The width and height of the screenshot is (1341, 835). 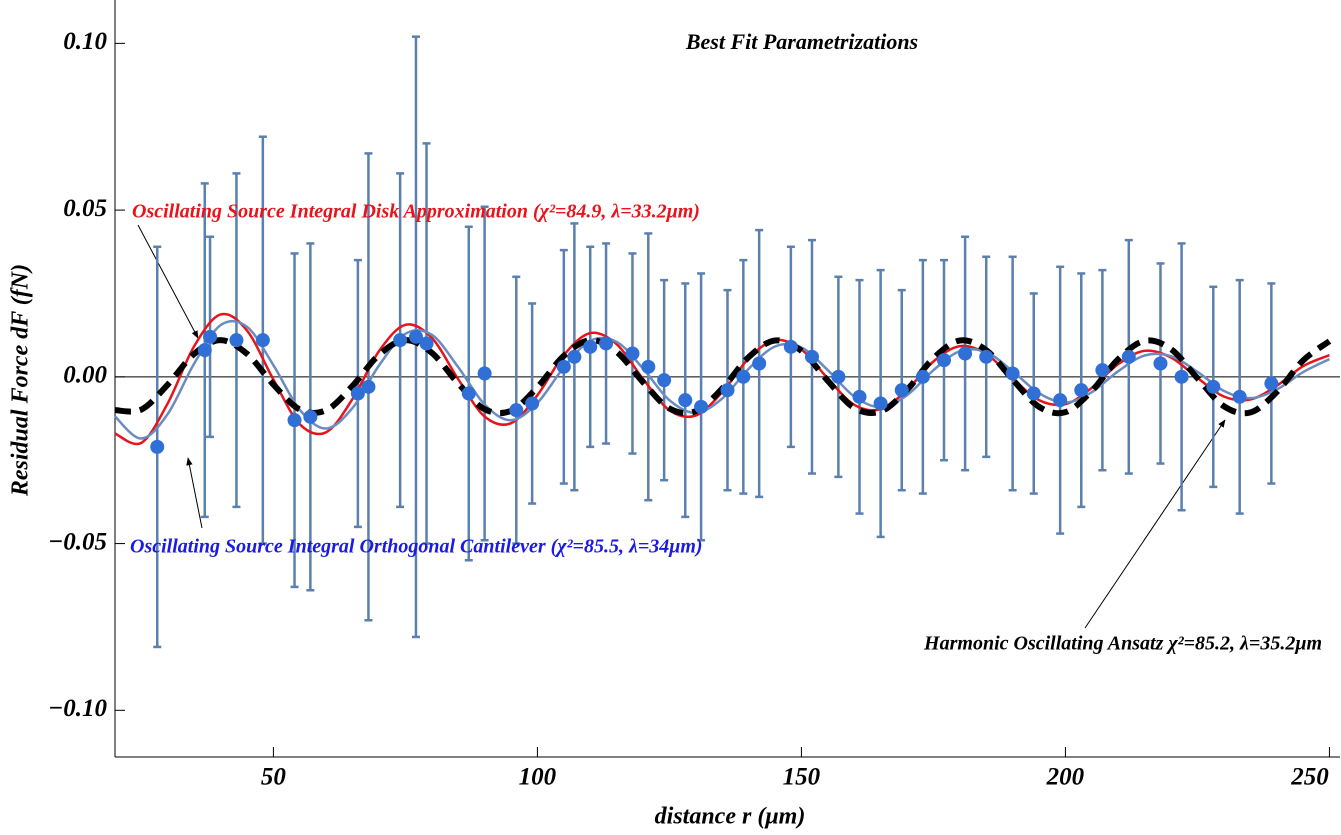 What do you see at coordinates (85, 208) in the screenshot?
I see `y-tick-label: 0.05` at bounding box center [85, 208].